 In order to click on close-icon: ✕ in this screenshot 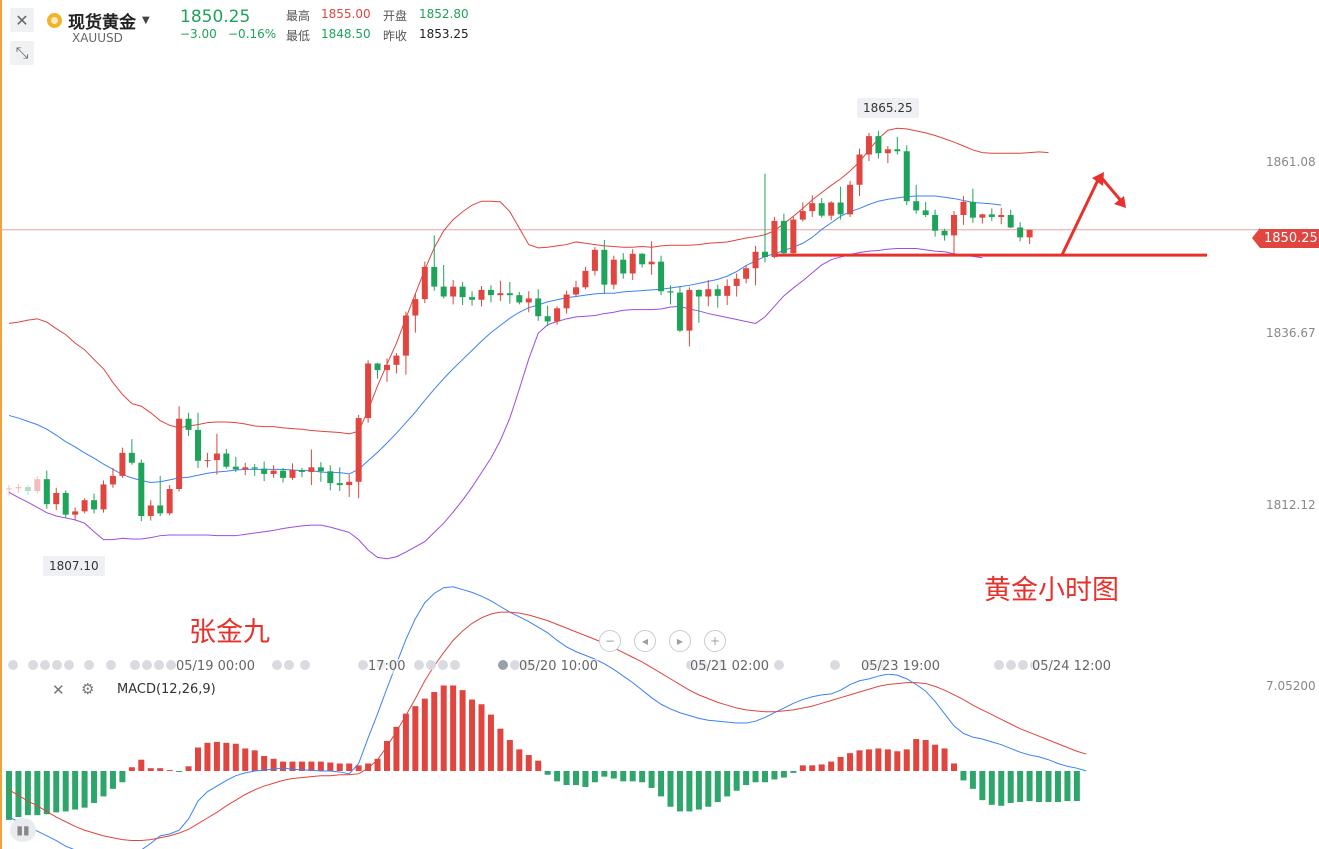, I will do `click(58, 690)`.